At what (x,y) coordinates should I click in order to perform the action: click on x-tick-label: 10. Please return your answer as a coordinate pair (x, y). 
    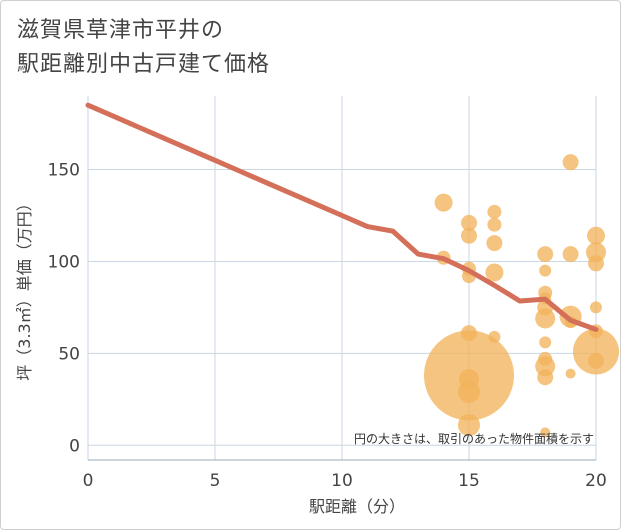
    Looking at the image, I should click on (342, 481).